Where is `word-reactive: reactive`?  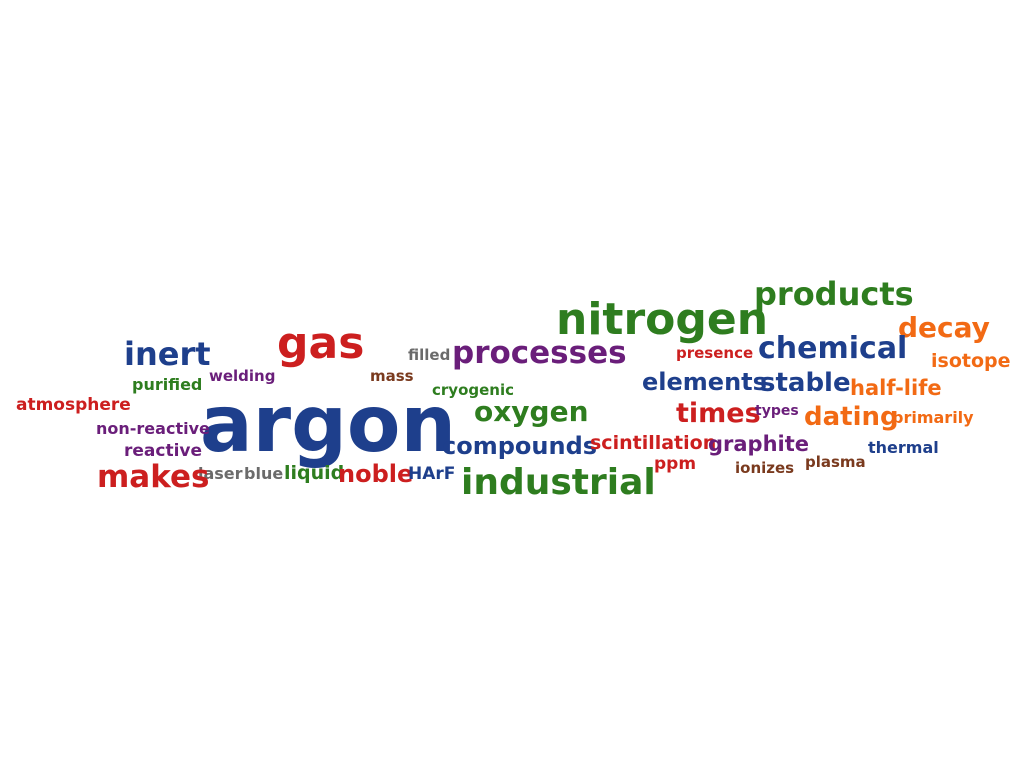
word-reactive: reactive is located at coordinates (163, 451).